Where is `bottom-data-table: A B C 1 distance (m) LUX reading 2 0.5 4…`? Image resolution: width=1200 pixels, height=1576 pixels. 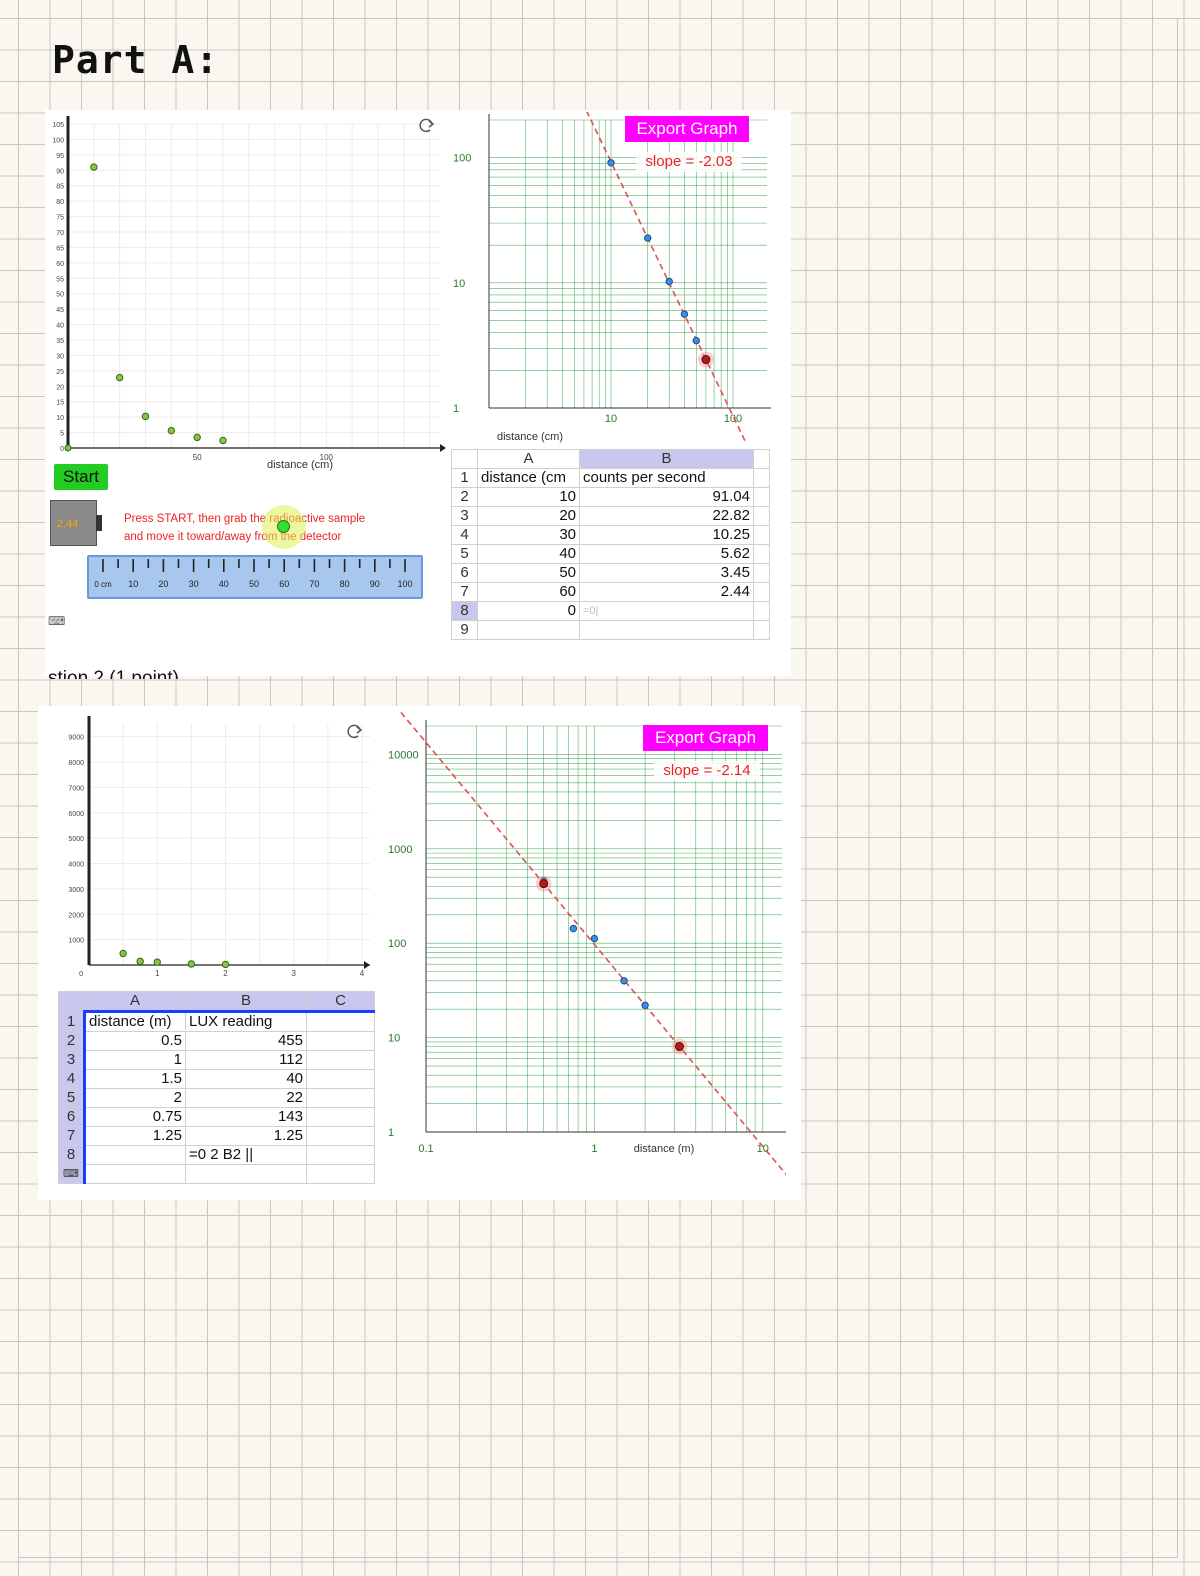
bottom-data-table: A B C 1 distance (m) LUX reading 2 0.5 4… is located at coordinates (216, 1087).